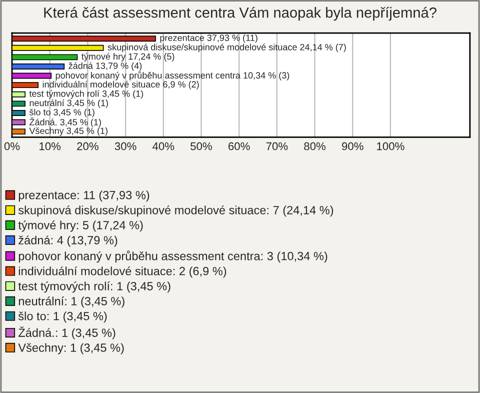 Image resolution: width=480 pixels, height=393 pixels. Describe the element at coordinates (128, 57) in the screenshot. I see `data-label: týmové hry 17,24 % (5)` at that location.